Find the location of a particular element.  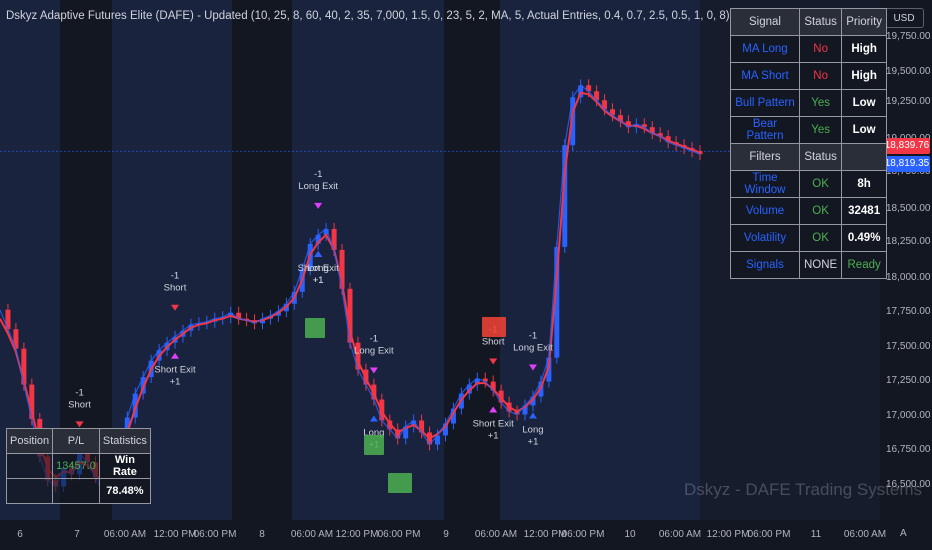

x-tick-label: 11 is located at coordinates (816, 534).